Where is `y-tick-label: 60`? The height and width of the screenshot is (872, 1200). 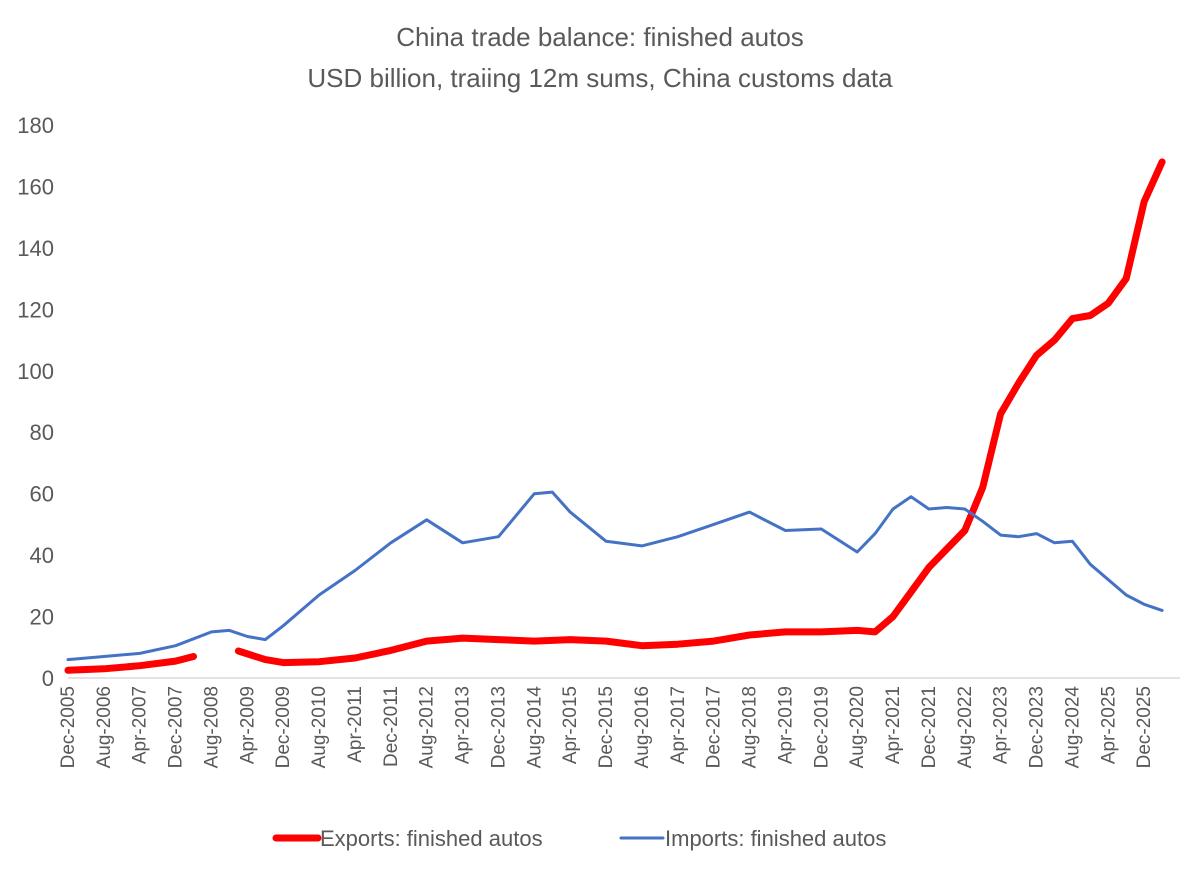
y-tick-label: 60 is located at coordinates (42, 494).